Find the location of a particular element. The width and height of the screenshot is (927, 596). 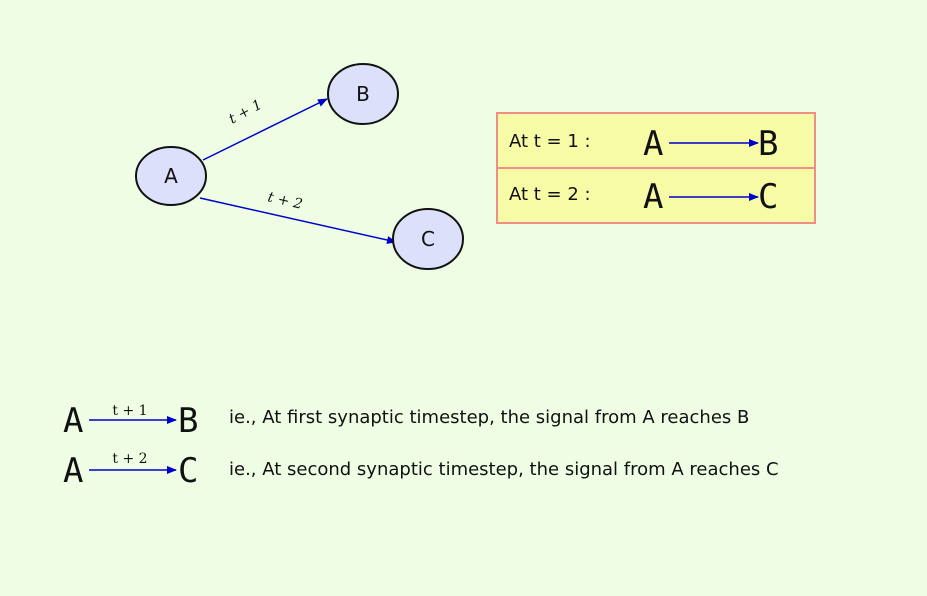

legend-row-1-from: A is located at coordinates (73, 421).